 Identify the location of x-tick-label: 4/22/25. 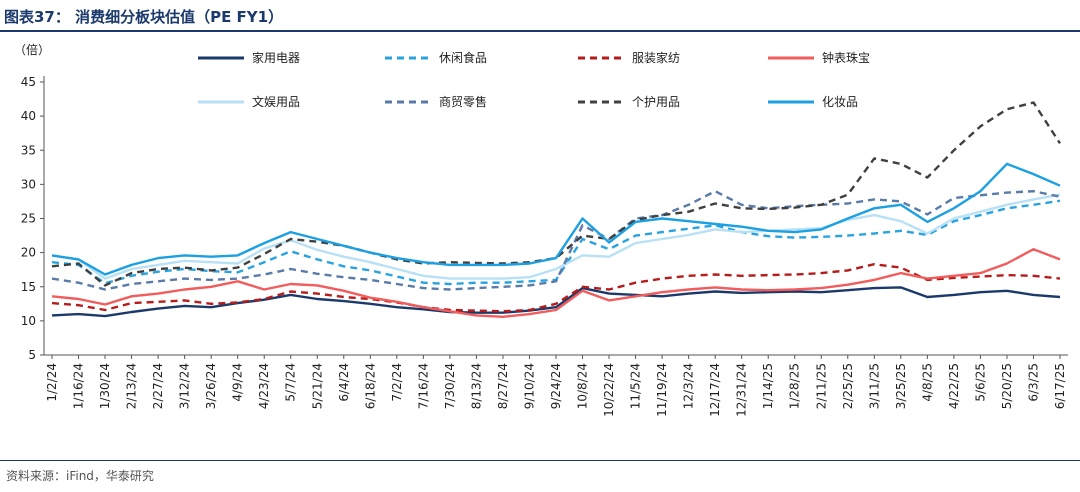
(954, 386).